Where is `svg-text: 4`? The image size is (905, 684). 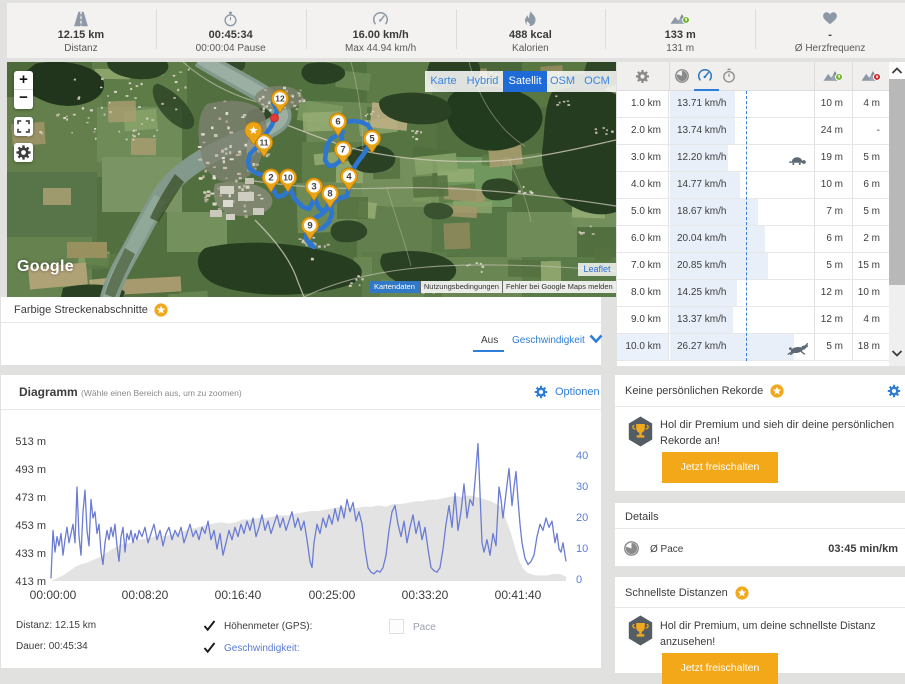 svg-text: 4 is located at coordinates (349, 177).